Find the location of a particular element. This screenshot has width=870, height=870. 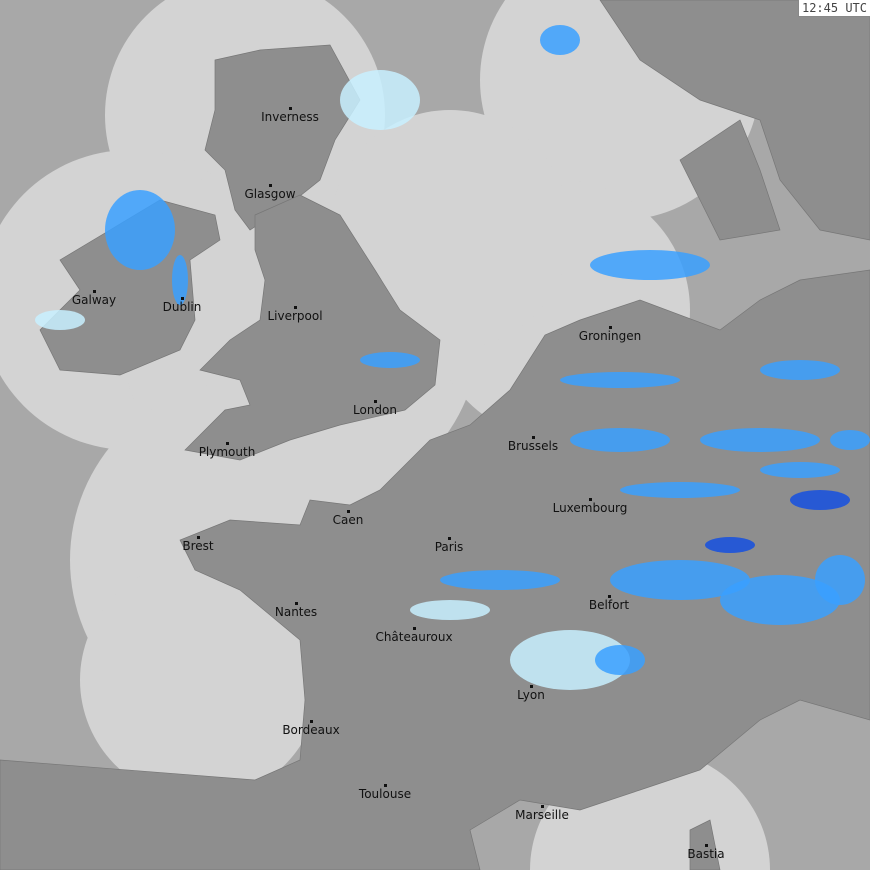

ireland is located at coordinates (130, 287).